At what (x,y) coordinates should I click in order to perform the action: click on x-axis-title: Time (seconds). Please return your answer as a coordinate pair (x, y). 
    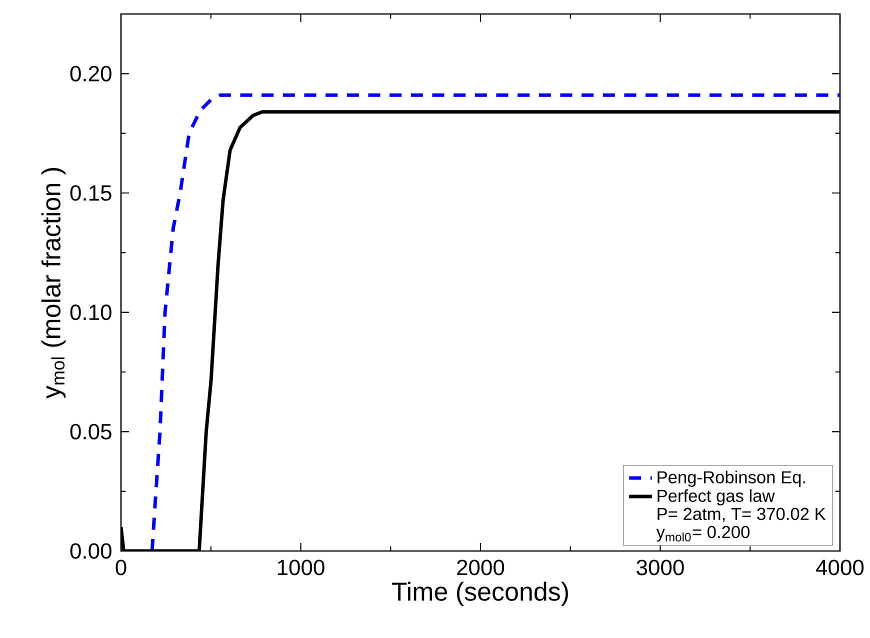
    Looking at the image, I should click on (480, 594).